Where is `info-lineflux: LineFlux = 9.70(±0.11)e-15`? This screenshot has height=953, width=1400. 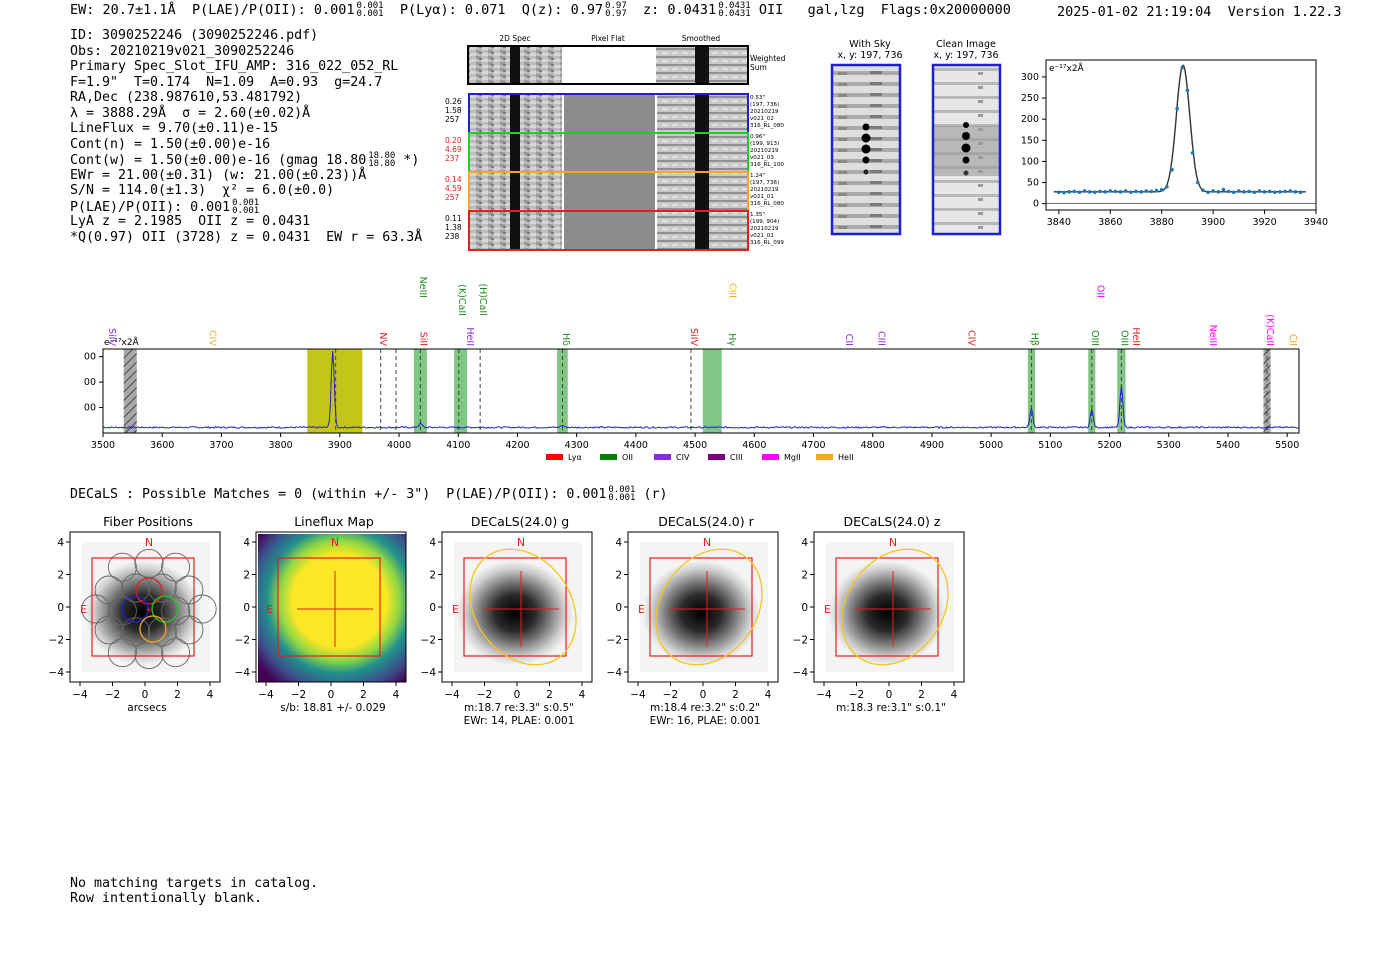
info-lineflux: LineFlux = 9.70(±0.11)e-15 is located at coordinates (174, 128).